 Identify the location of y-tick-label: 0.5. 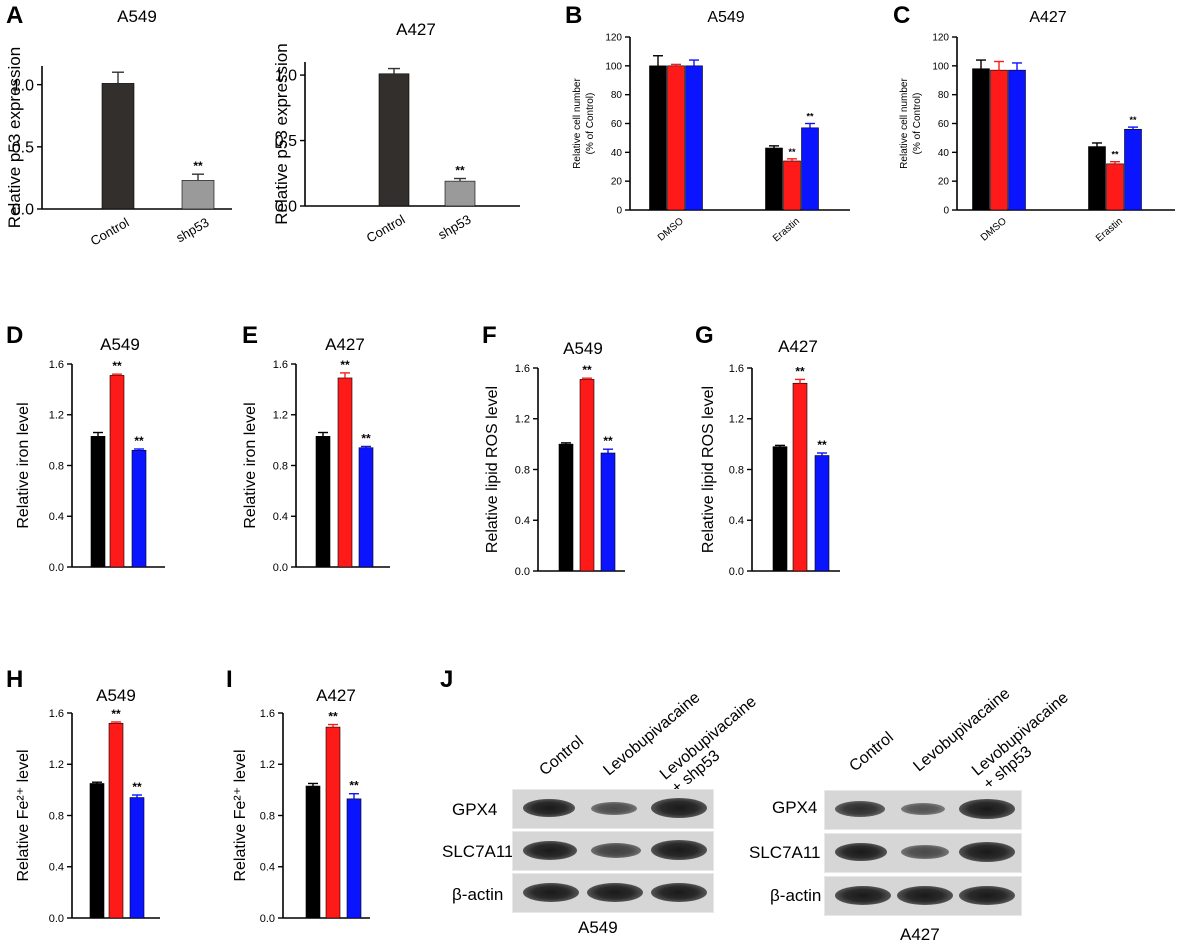
(286, 141).